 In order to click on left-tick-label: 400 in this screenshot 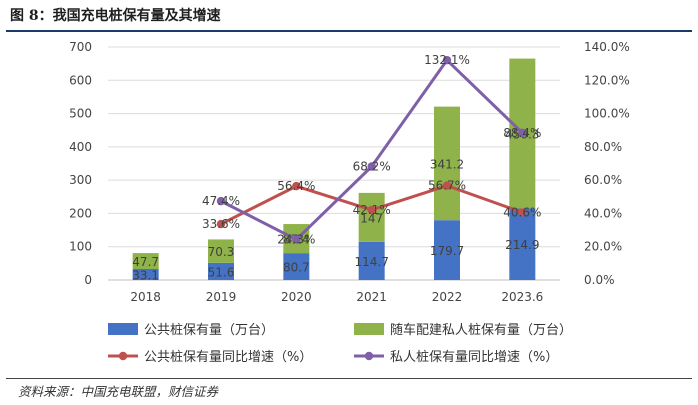, I will do `click(80, 147)`.